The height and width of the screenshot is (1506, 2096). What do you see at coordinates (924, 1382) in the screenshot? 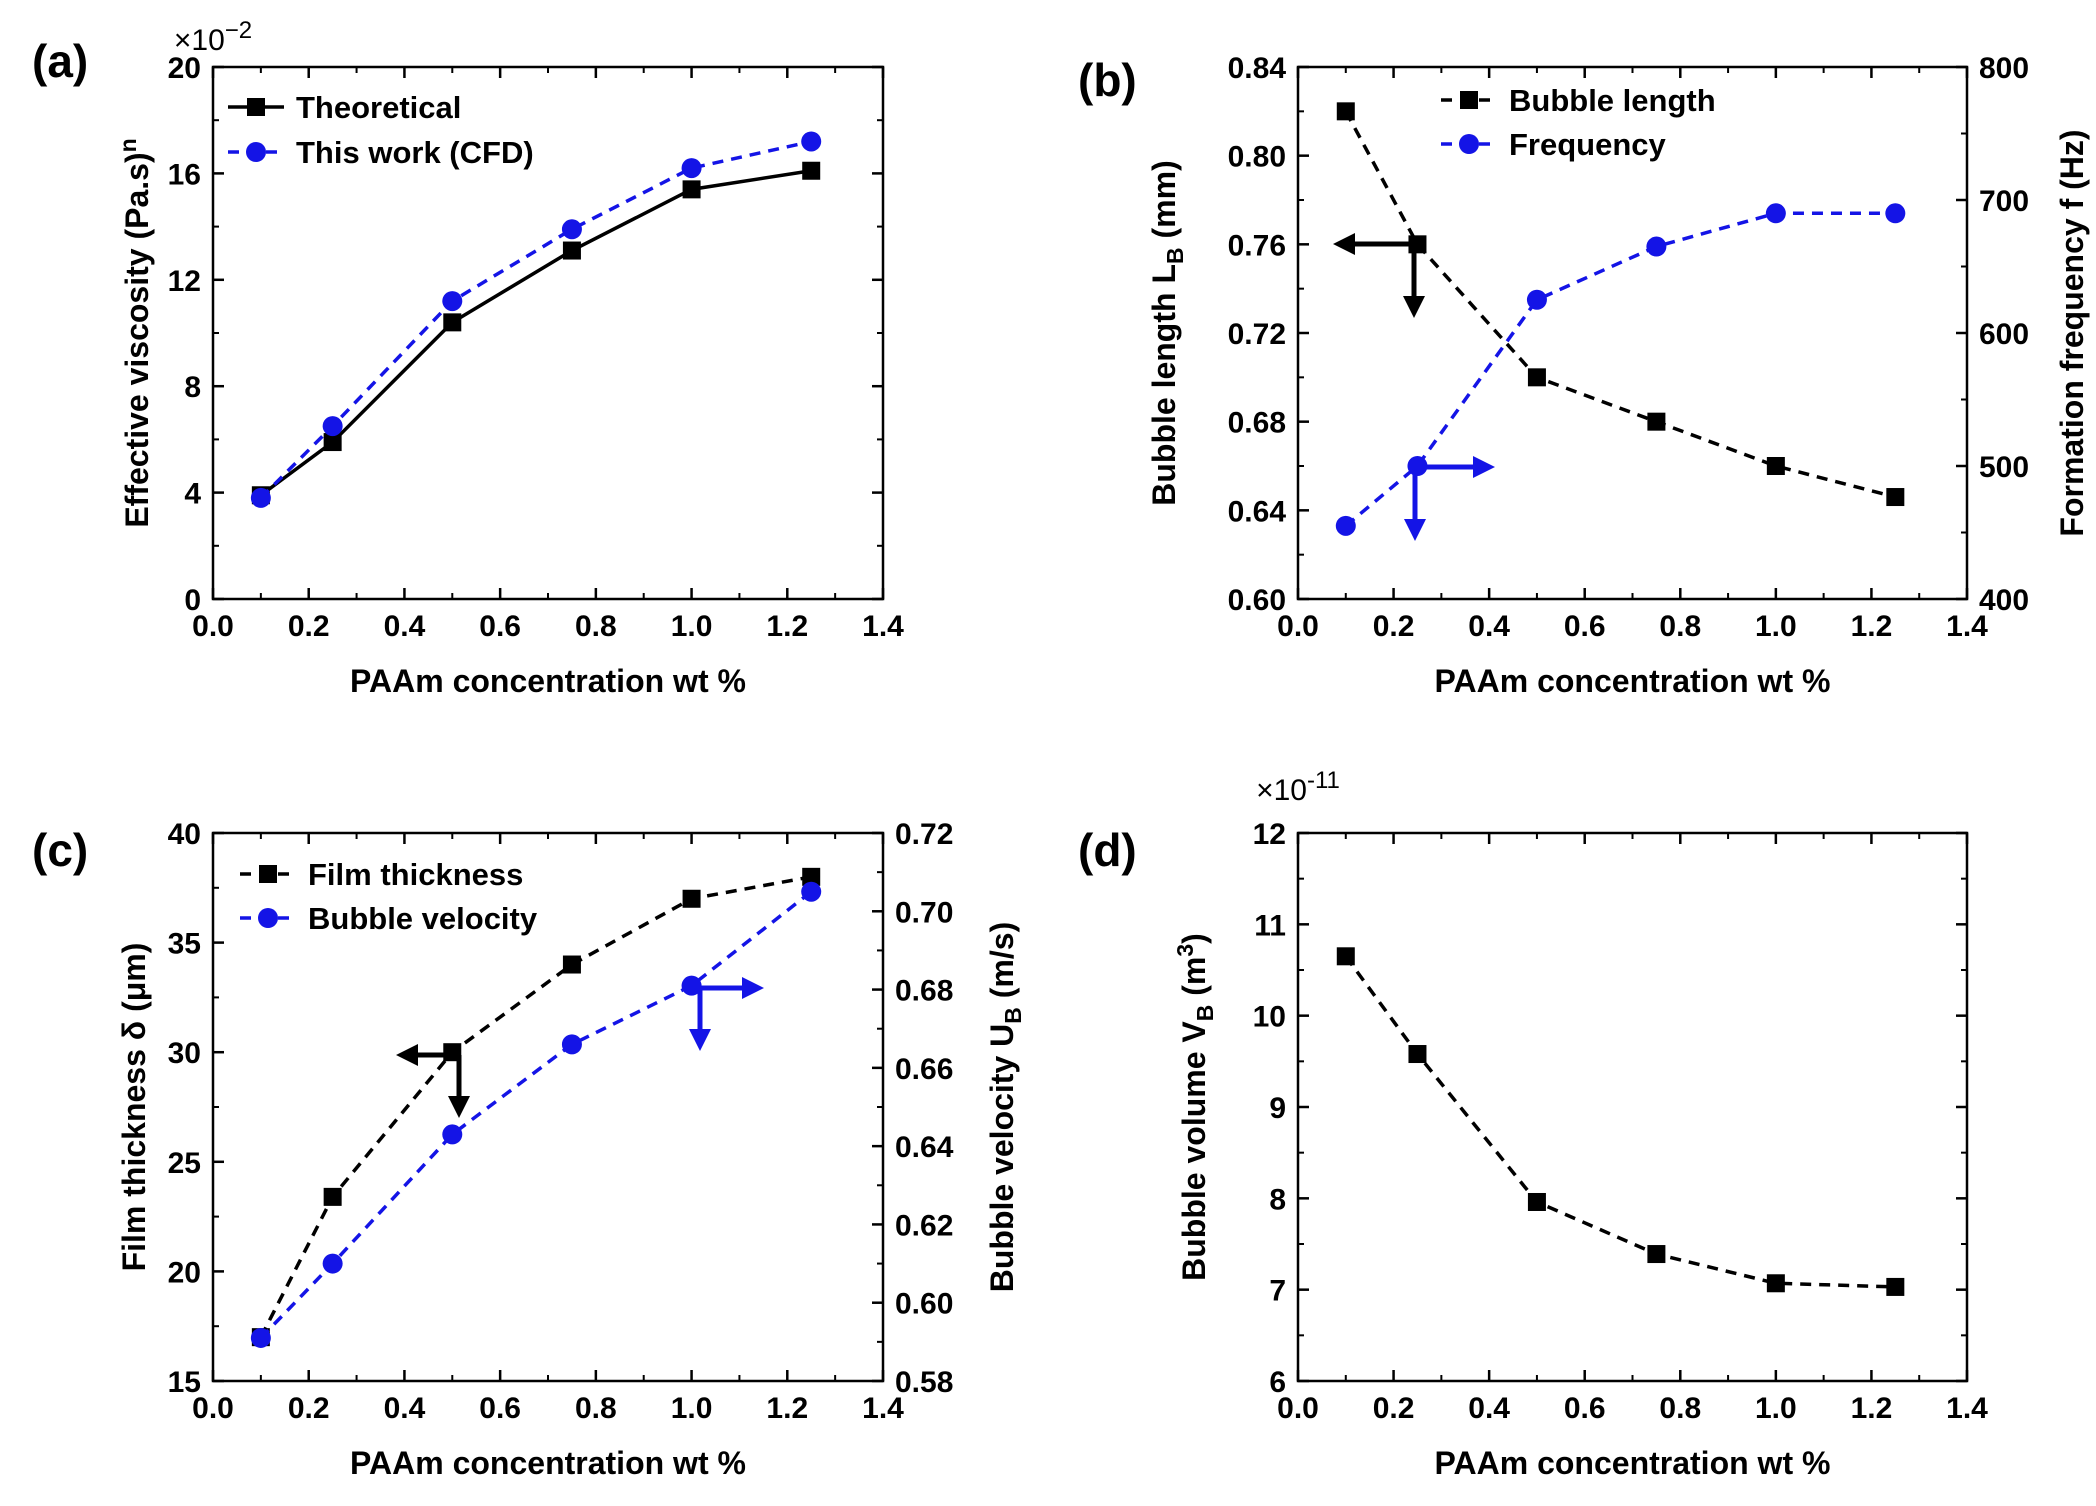
I see `y2-tick-label: 0.58` at bounding box center [924, 1382].